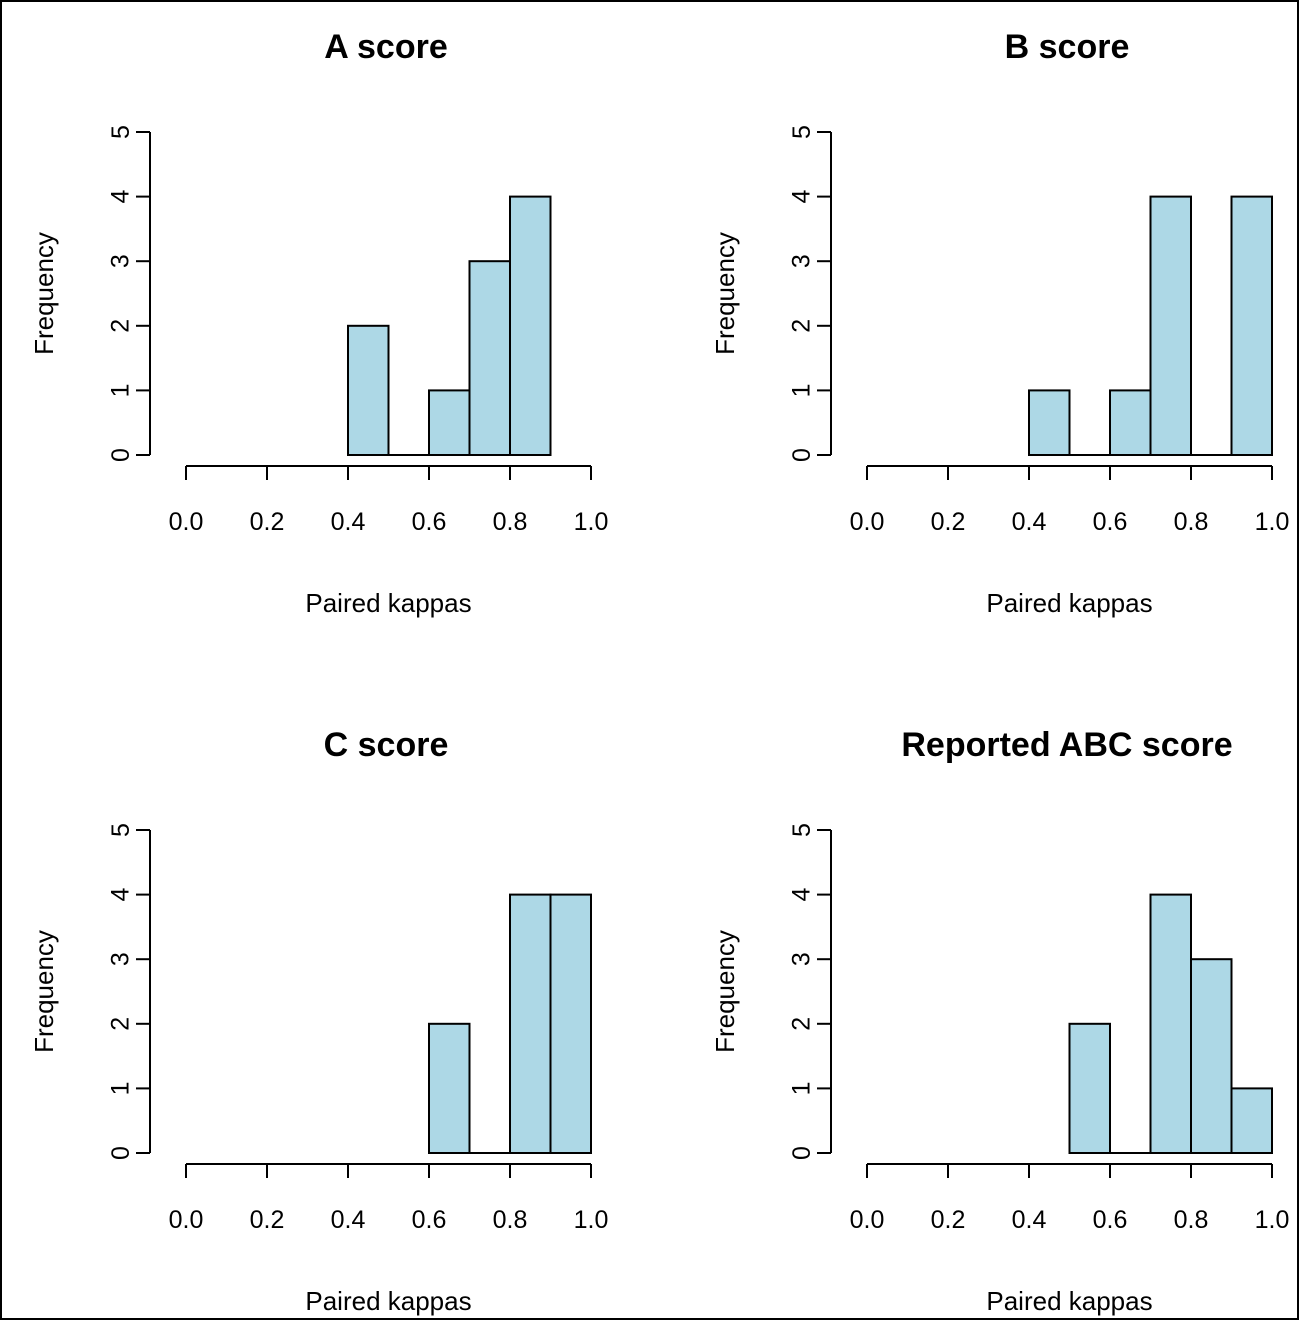 The width and height of the screenshot is (1299, 1320). Describe the element at coordinates (1066, 745) in the screenshot. I see `chart-title: Reported ABC score` at that location.